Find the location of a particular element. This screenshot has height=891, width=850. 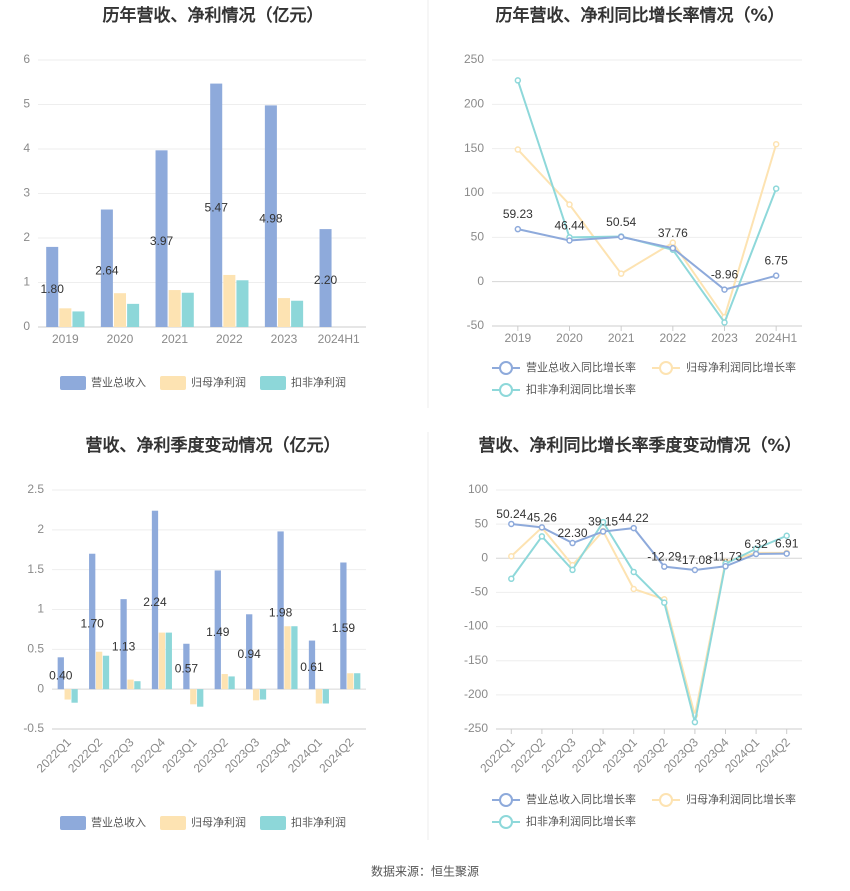

chart-title: 营收、净利季度变动情况（亿元） is located at coordinates (213, 445).